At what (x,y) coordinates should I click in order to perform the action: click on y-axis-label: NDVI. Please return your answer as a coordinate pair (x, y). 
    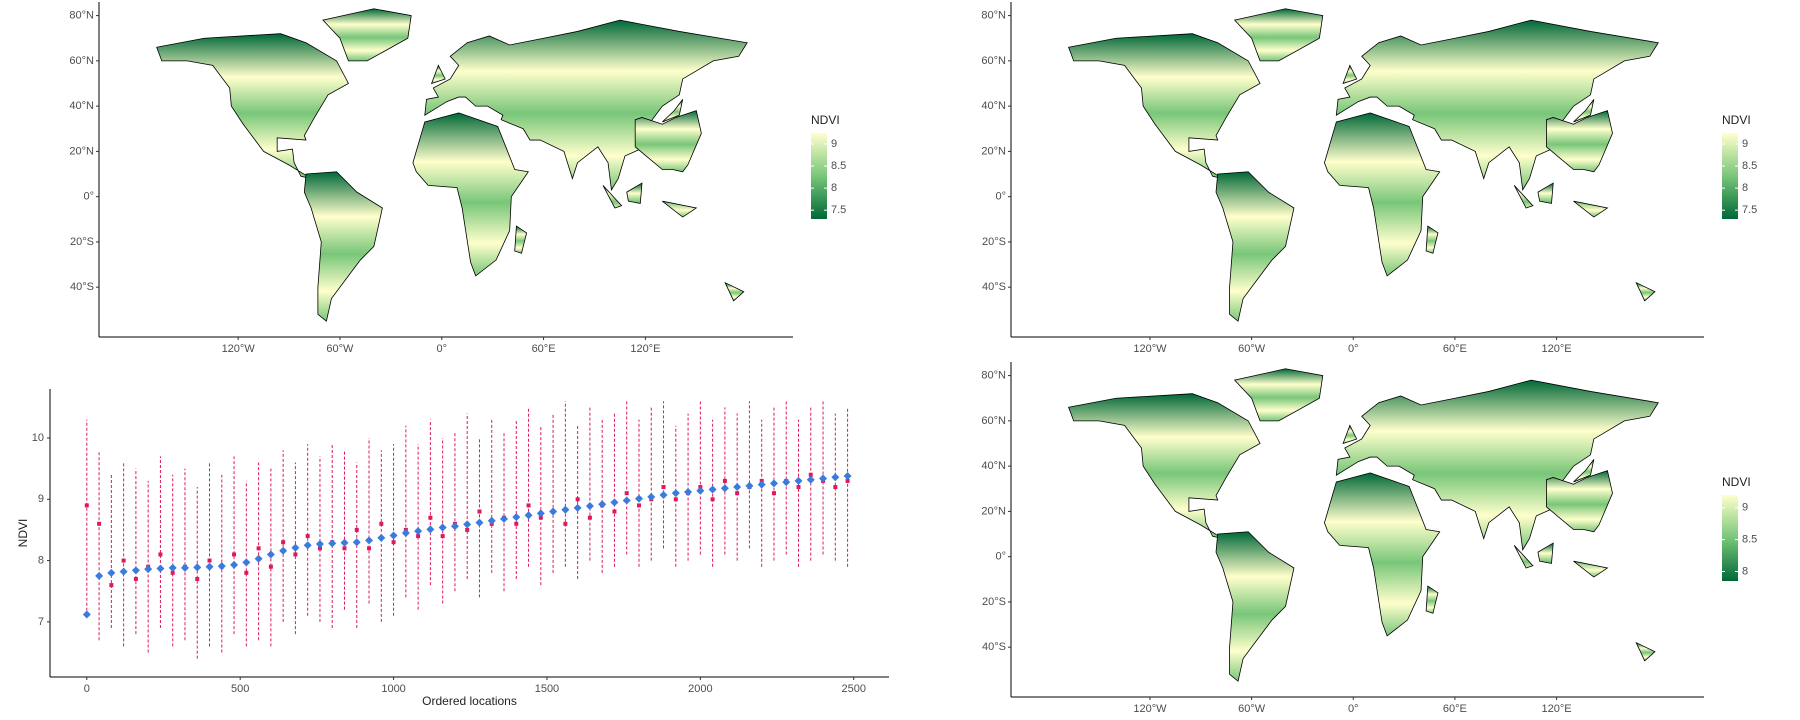
    Looking at the image, I should click on (23, 533).